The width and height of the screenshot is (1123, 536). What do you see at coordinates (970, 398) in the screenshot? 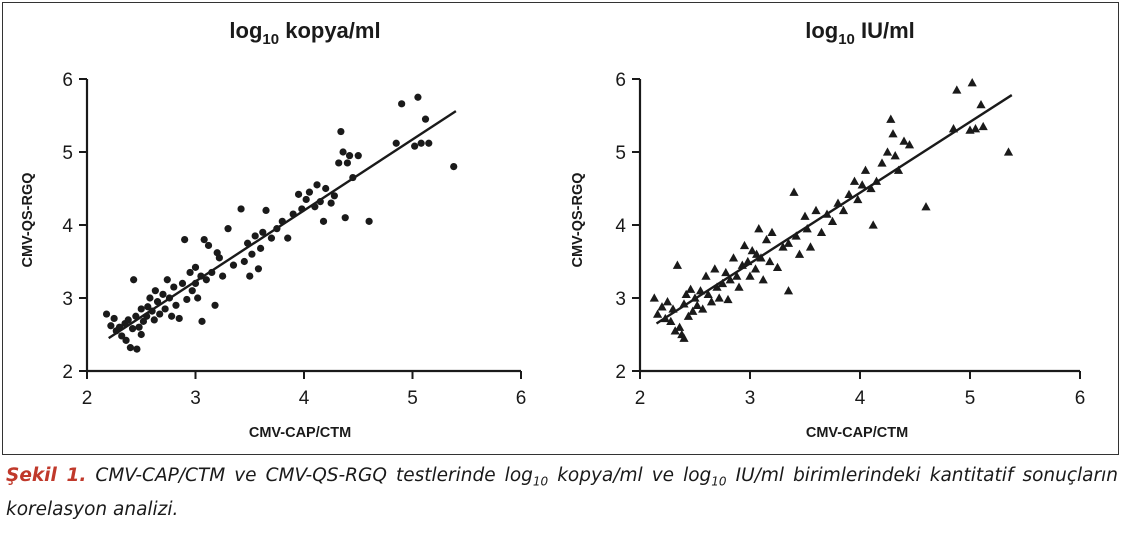
I see `x-tick-label: 5` at bounding box center [970, 398].